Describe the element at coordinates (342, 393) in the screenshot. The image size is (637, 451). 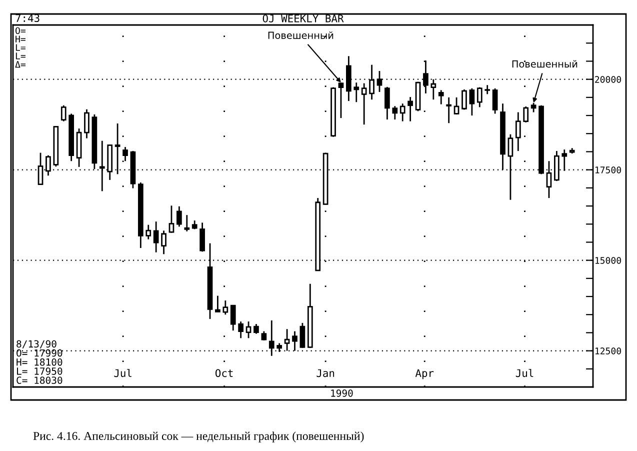
I see `text: 1990` at that location.